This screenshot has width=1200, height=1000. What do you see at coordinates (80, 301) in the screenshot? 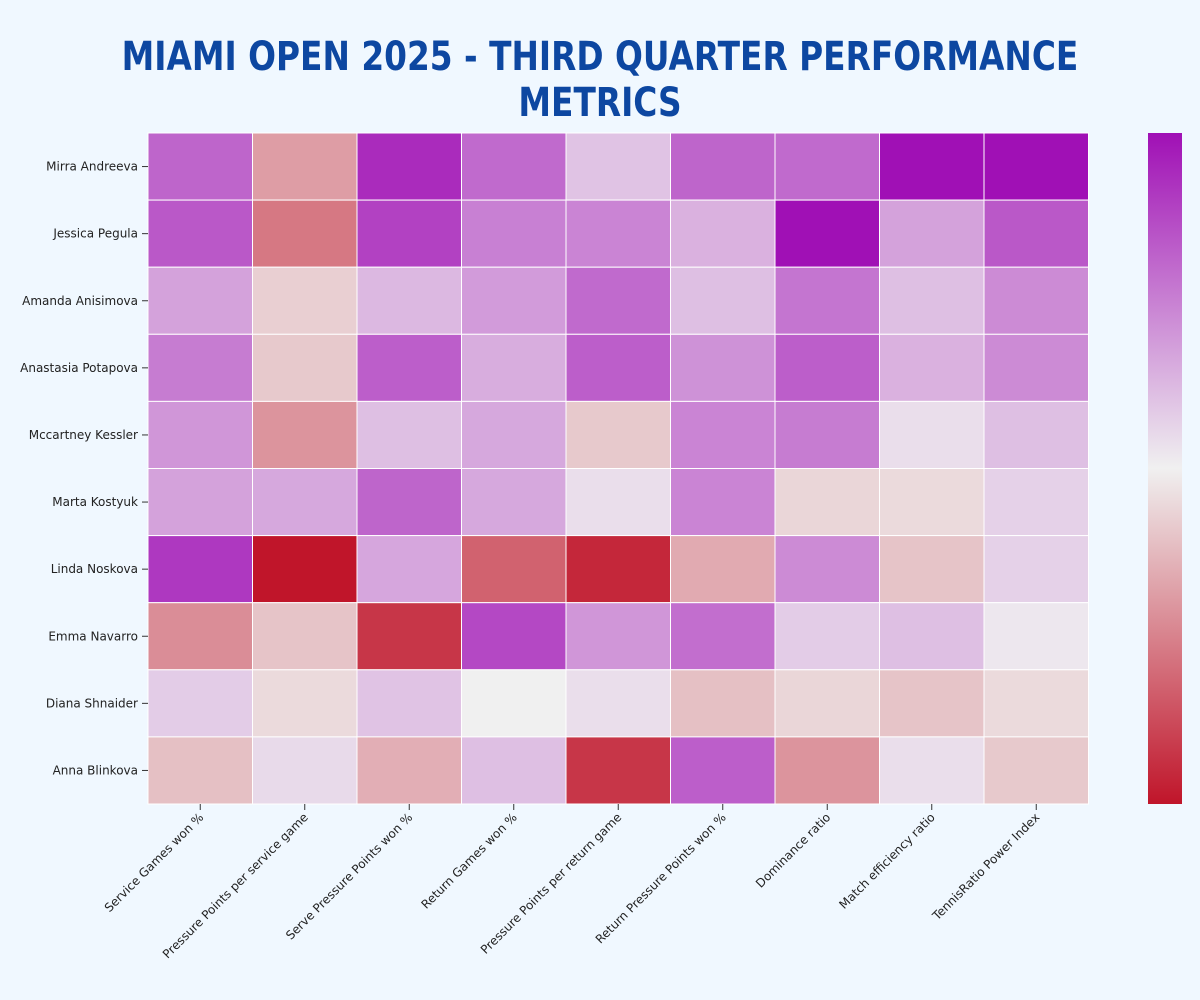
I see `row-label: Amanda Anisimova` at bounding box center [80, 301].